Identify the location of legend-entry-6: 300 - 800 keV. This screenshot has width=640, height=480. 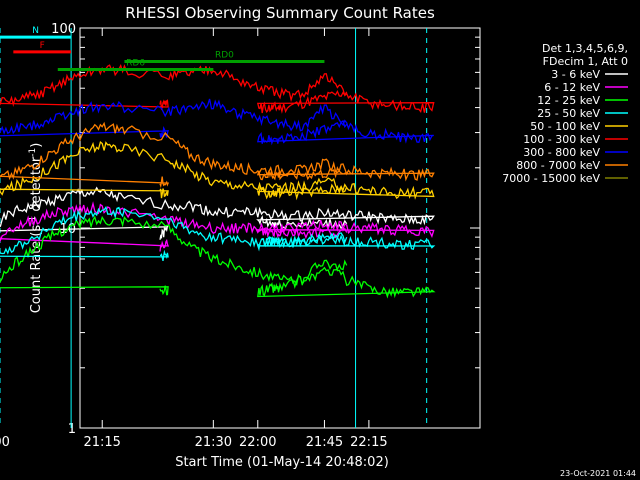
(561, 152).